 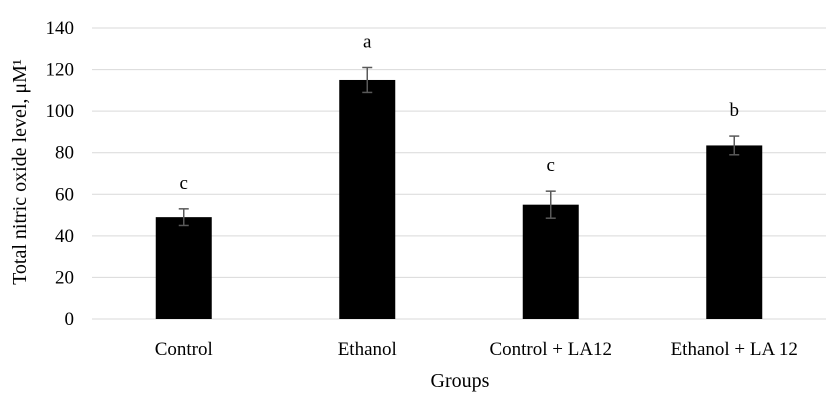 I want to click on significance-label: b, so click(x=735, y=110).